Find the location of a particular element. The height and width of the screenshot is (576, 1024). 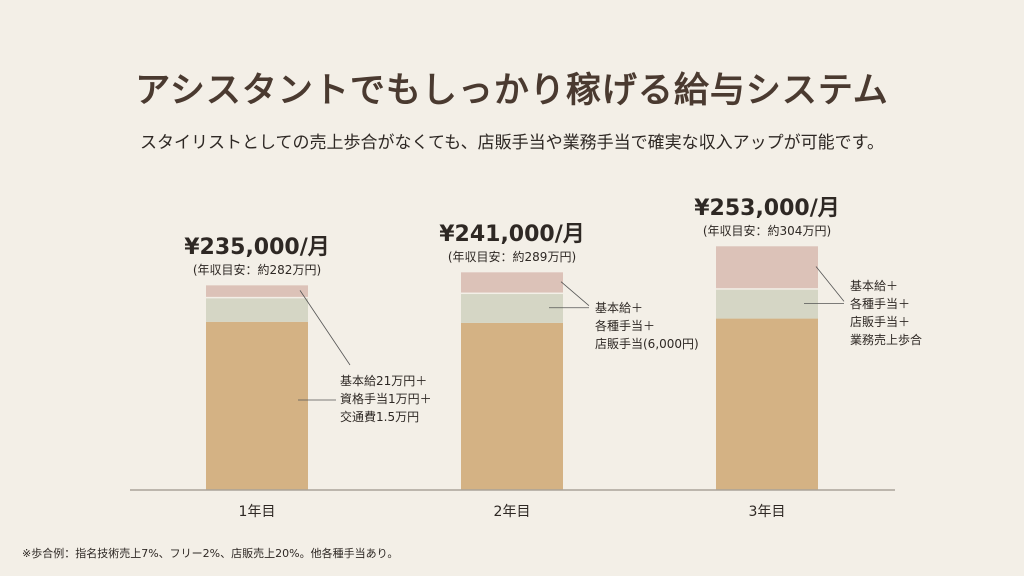

page-title: アシスタントでもしっかり稼げる給与システム is located at coordinates (512, 90).